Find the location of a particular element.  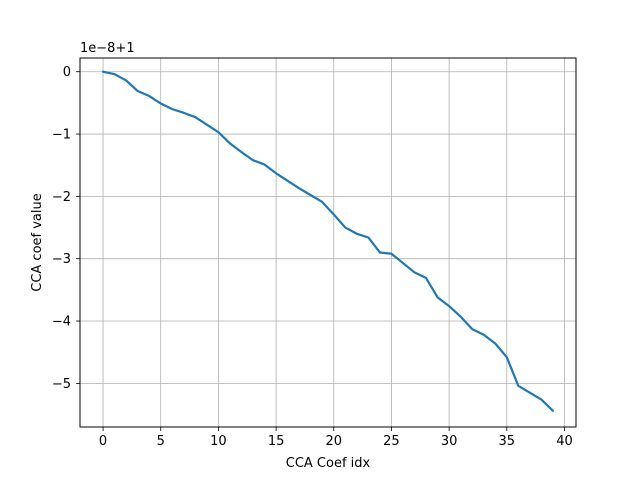

y-tick-label: −3 is located at coordinates (61, 259).